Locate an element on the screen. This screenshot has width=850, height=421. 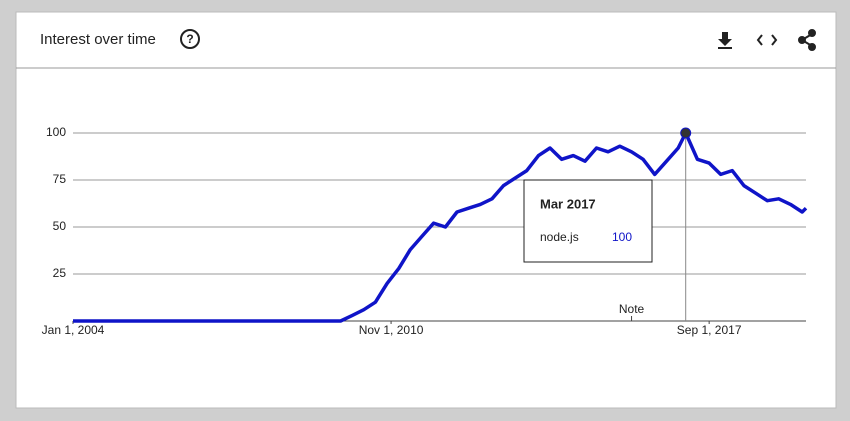
annotation: Note is located at coordinates (632, 309).